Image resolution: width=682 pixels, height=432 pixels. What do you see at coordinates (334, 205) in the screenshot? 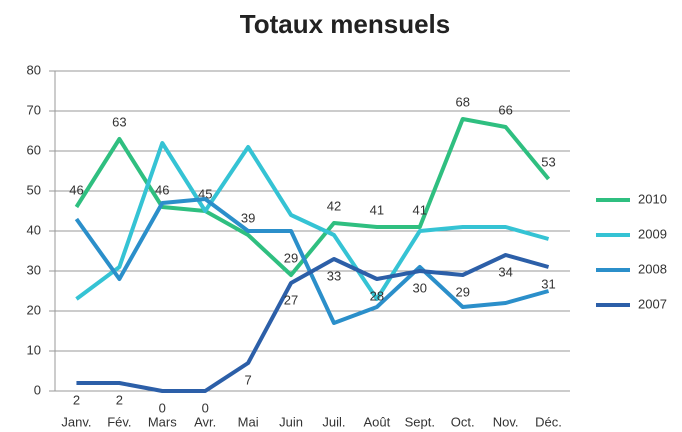
I see `data-label: 42` at bounding box center [334, 205].